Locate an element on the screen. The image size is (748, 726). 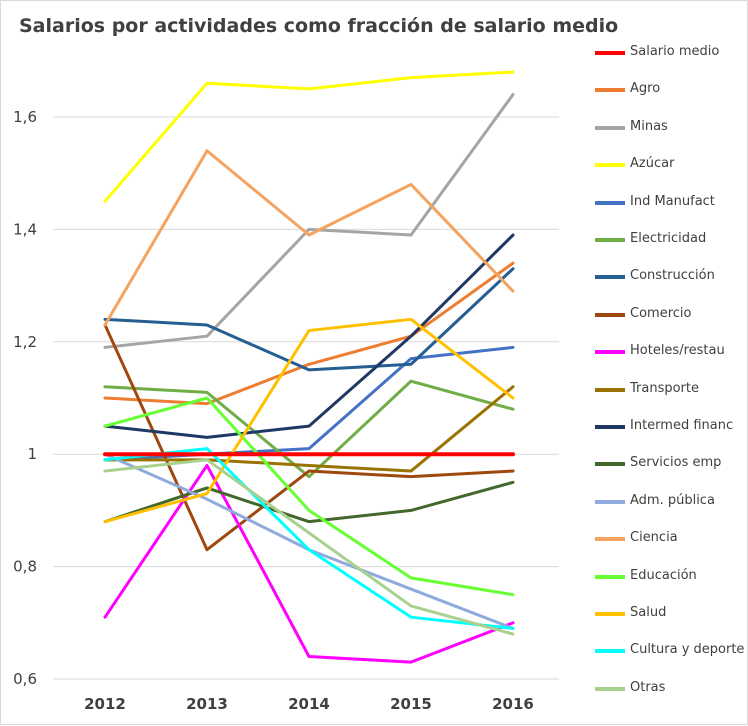
series-line-agro is located at coordinates (309, 333).